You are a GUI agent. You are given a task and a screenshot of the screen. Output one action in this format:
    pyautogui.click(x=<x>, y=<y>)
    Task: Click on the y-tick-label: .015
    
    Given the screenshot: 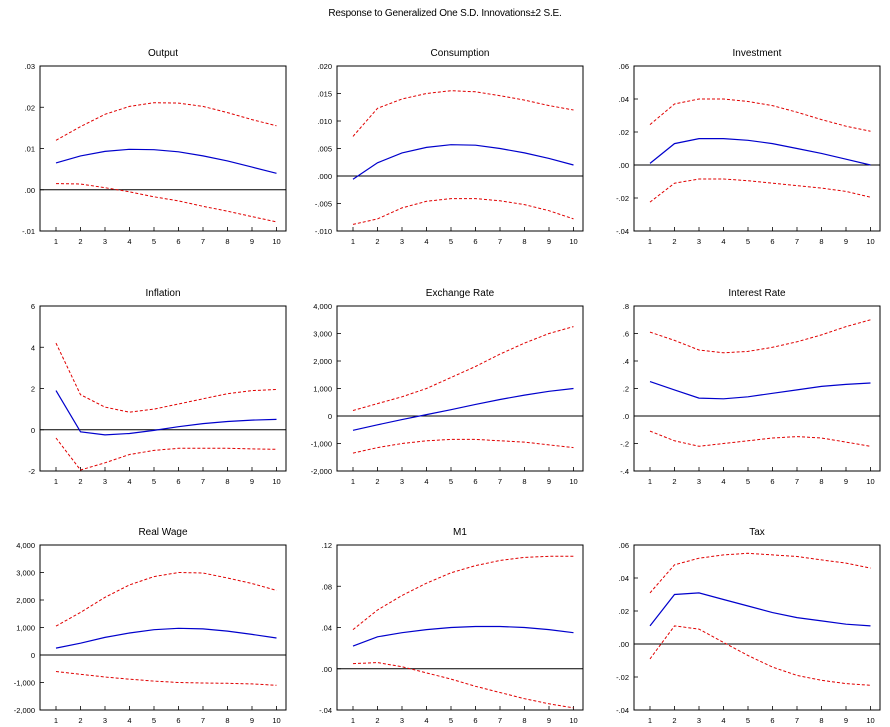 What is the action you would take?
    pyautogui.click(x=324, y=94)
    